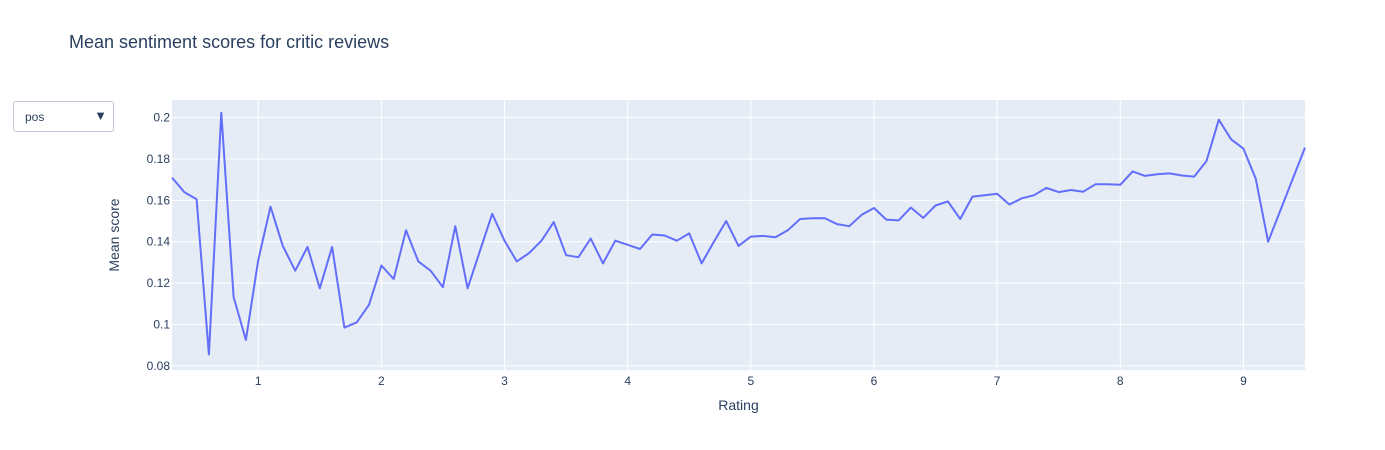 The width and height of the screenshot is (1385, 450). I want to click on x-tick-label: 8, so click(1120, 381).